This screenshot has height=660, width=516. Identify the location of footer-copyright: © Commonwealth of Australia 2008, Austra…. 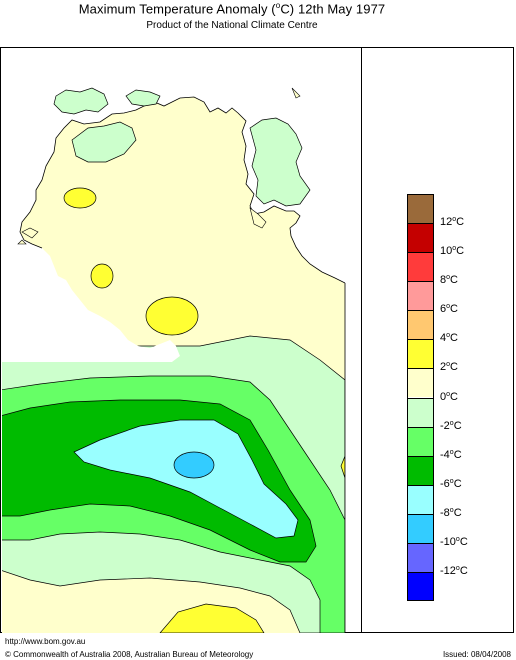
(129, 654).